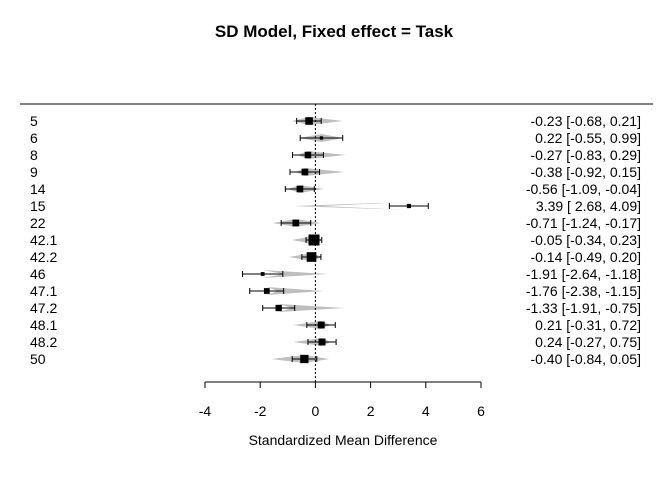  Describe the element at coordinates (43, 325) in the screenshot. I see `study-label: 48.1` at that location.